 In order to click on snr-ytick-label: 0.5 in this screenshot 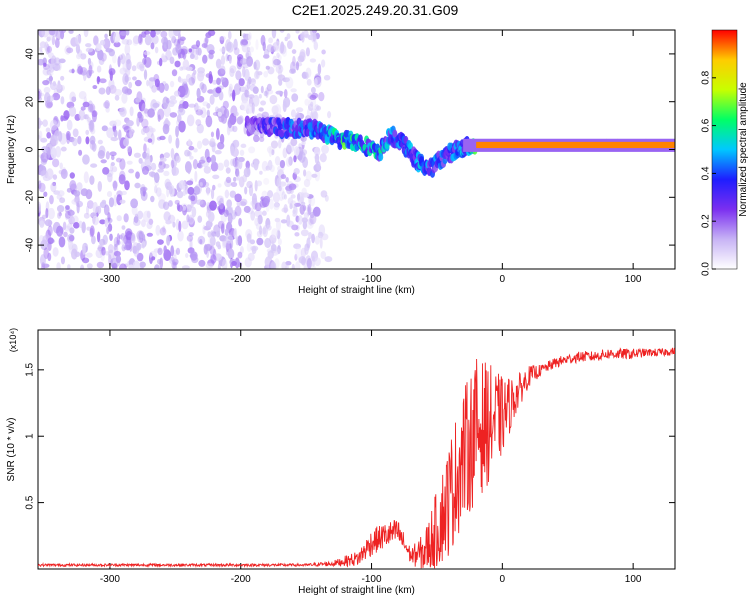, I will do `click(30, 502)`.